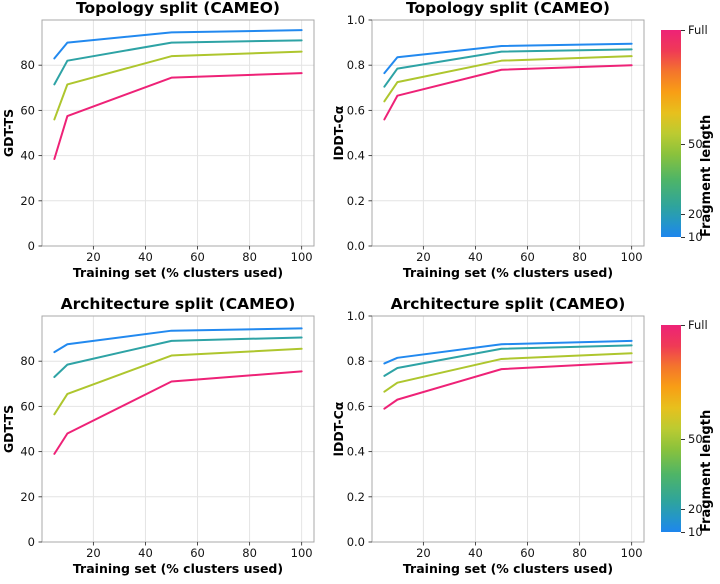  What do you see at coordinates (686, 437) in the screenshot?
I see `colorbar-fragment-length-bottom: Full 50 20 10 Fragment length` at bounding box center [686, 437].